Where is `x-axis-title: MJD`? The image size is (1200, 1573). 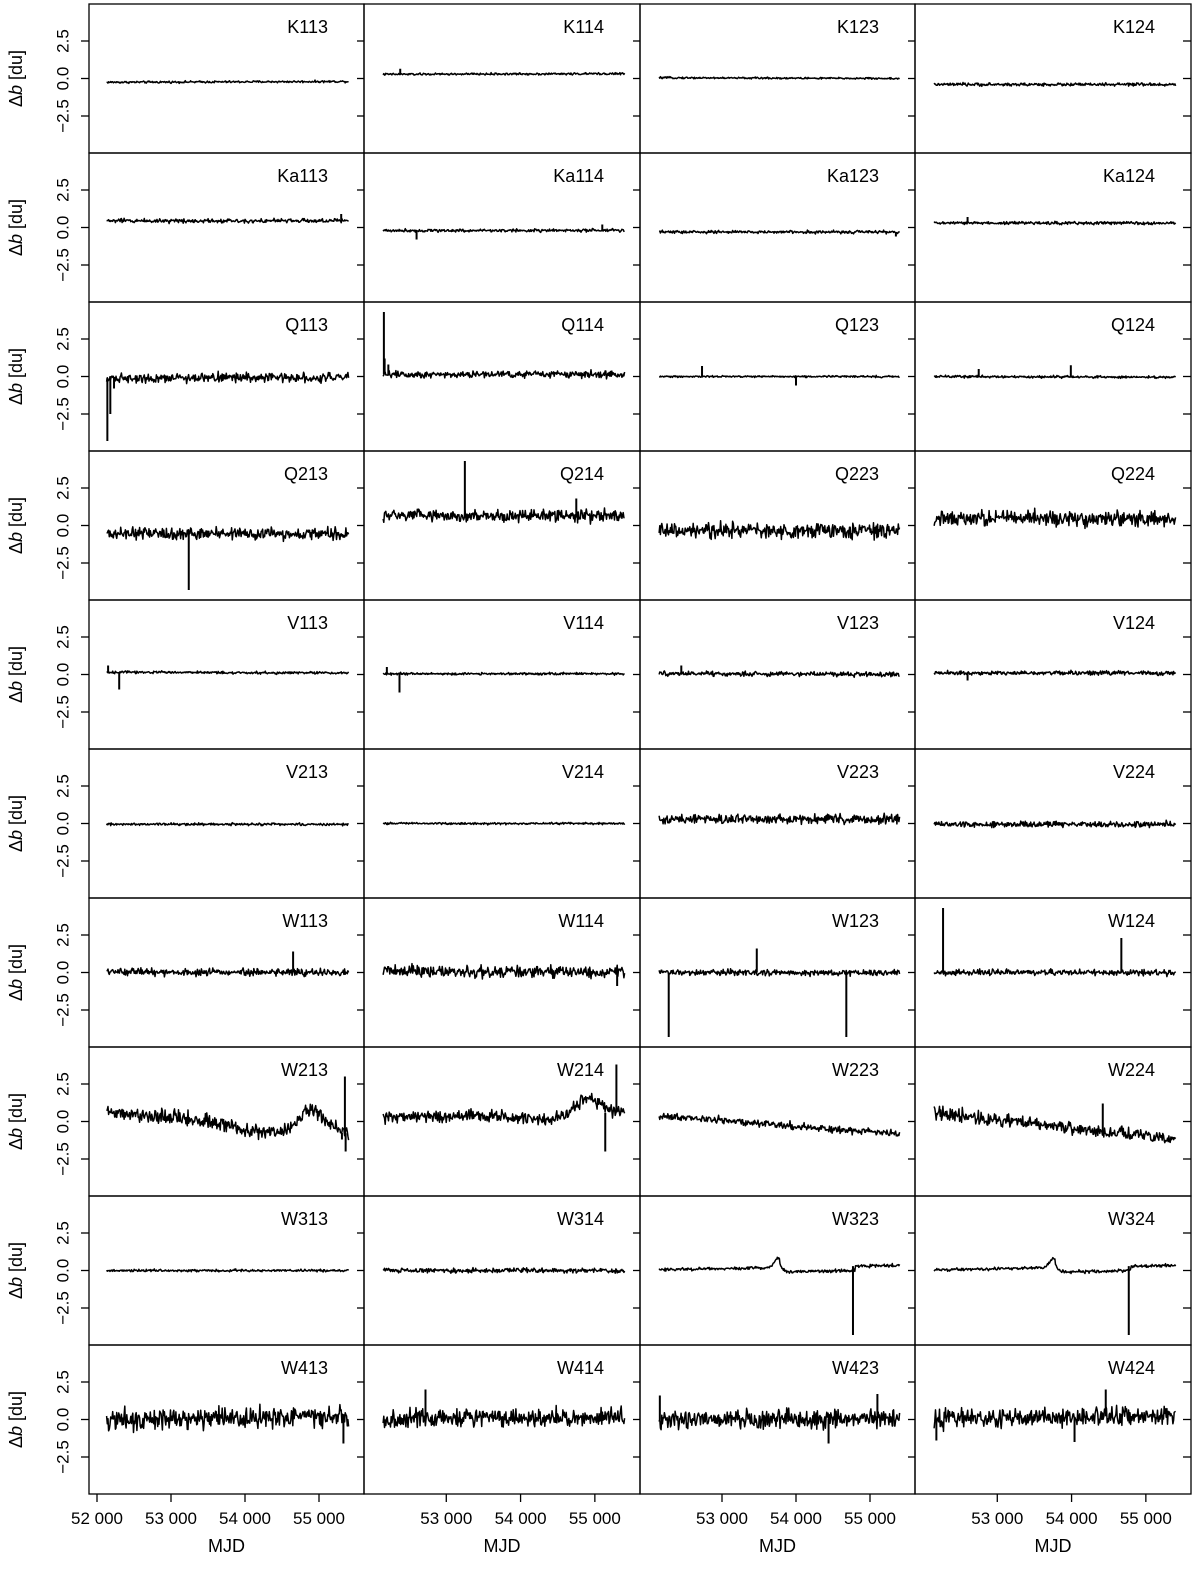 x-axis-title: MJD is located at coordinates (777, 1546).